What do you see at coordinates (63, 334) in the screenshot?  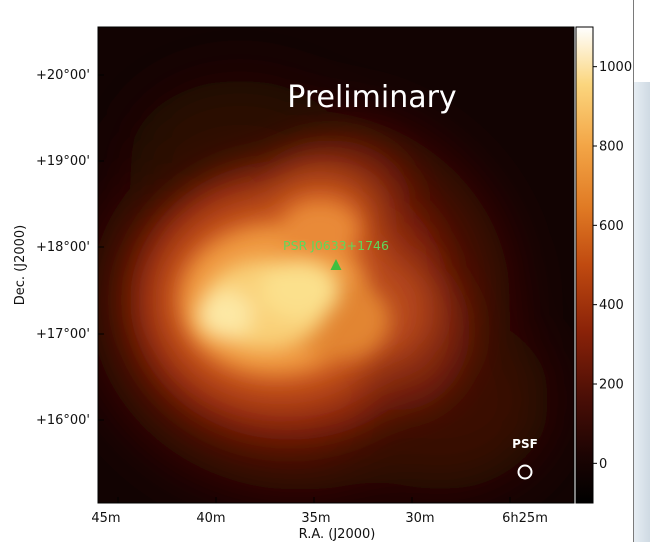 I see `y-tick-label: +17°00'` at bounding box center [63, 334].